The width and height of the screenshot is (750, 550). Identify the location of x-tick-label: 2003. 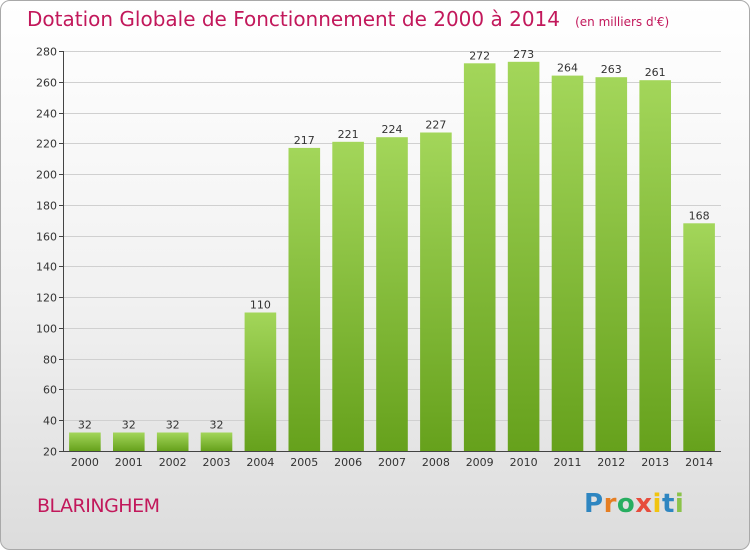
(217, 462).